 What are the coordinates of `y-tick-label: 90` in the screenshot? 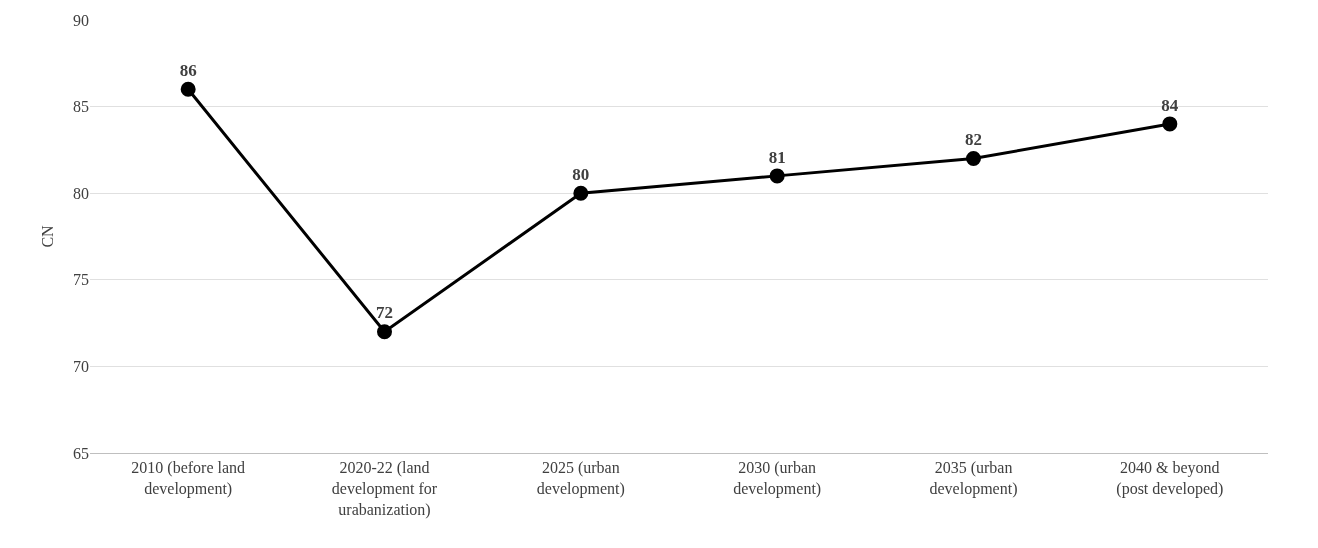 It's located at (81, 20).